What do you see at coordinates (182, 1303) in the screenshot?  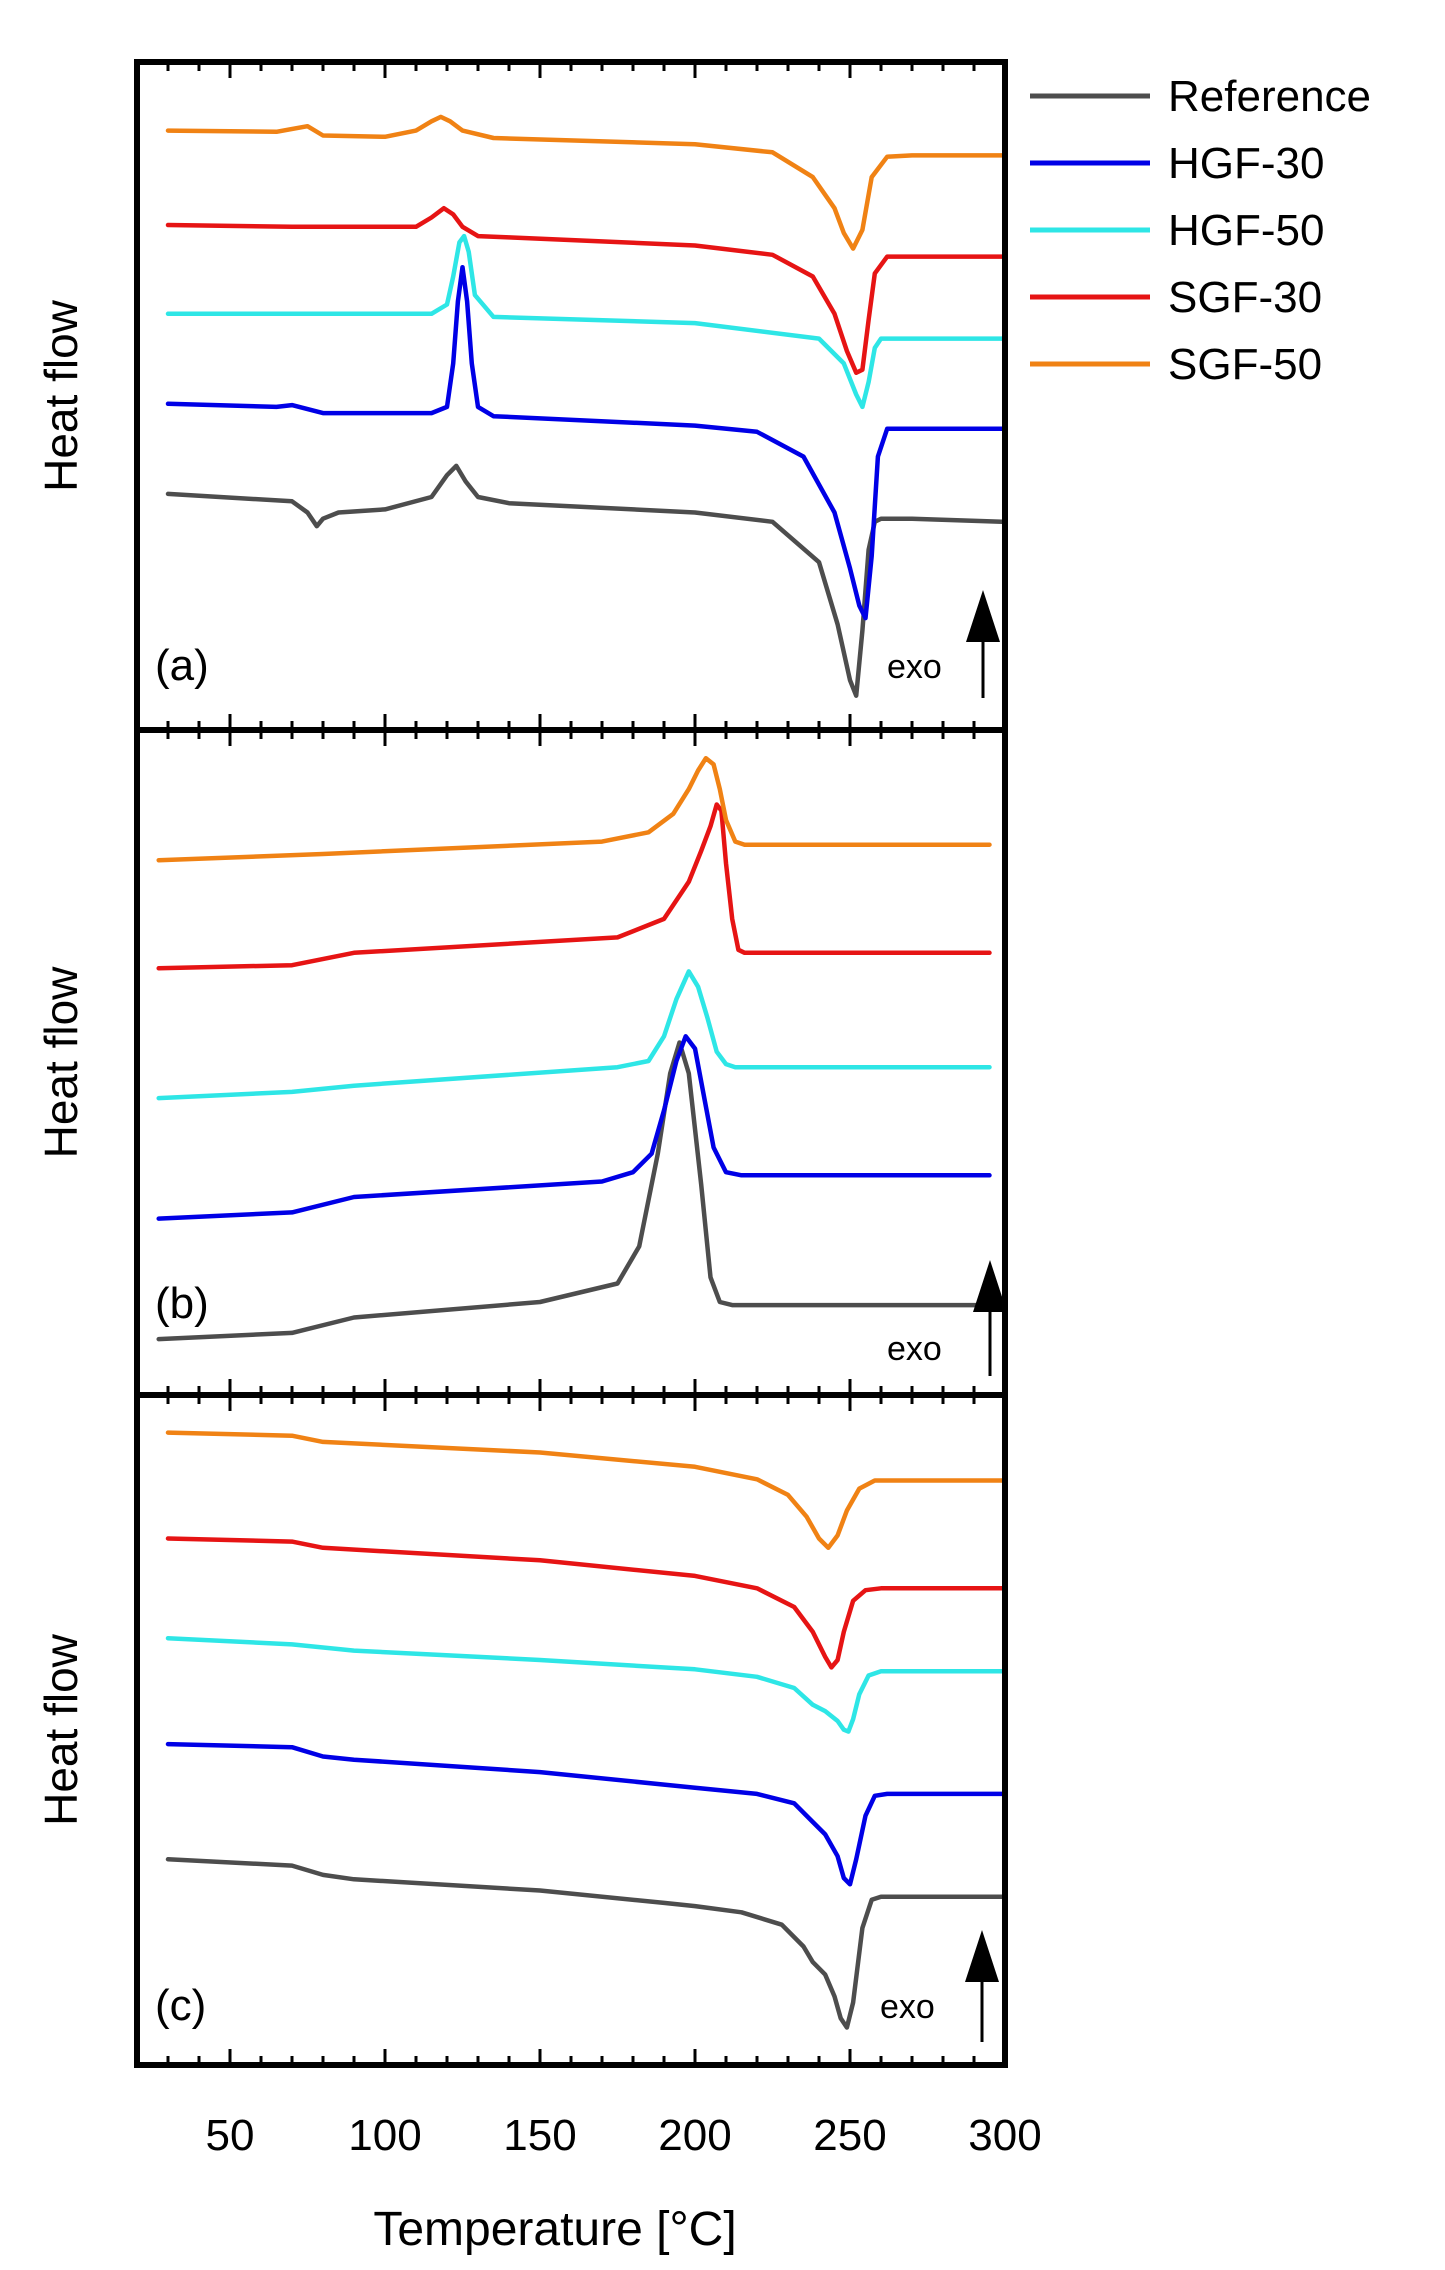 I see `panel-label: (b)` at bounding box center [182, 1303].